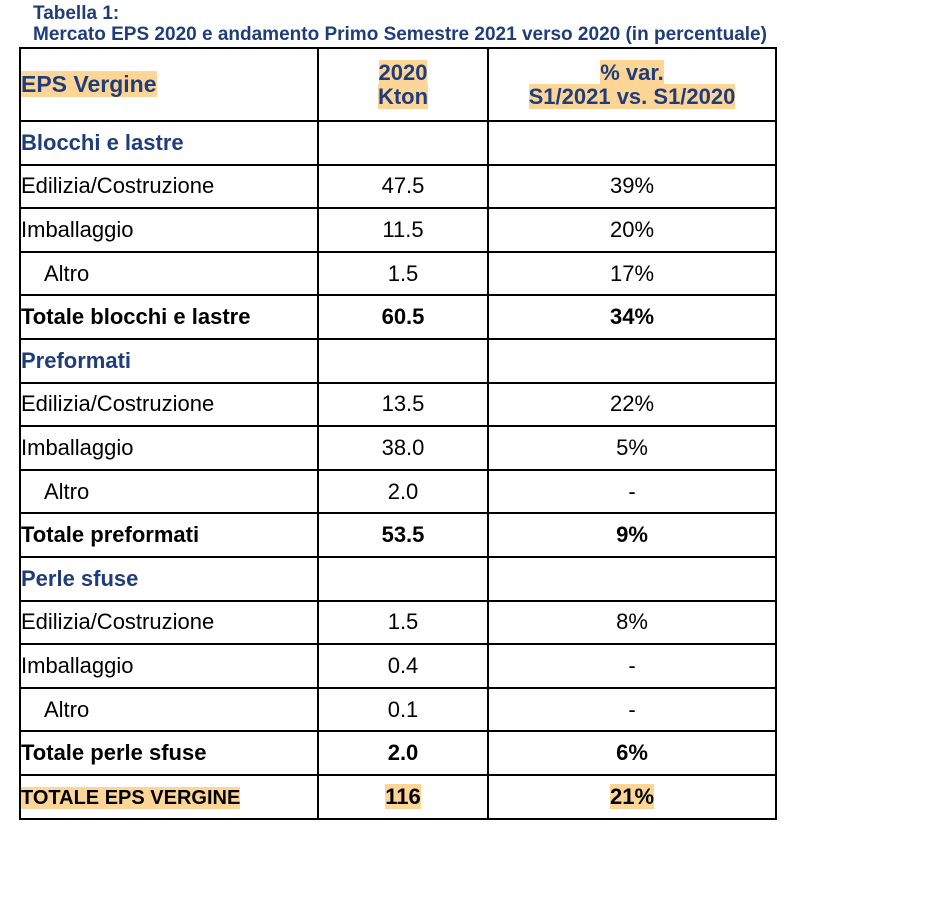 This screenshot has height=900, width=943. What do you see at coordinates (403, 72) in the screenshot?
I see `header-2020-label: 2020` at bounding box center [403, 72].